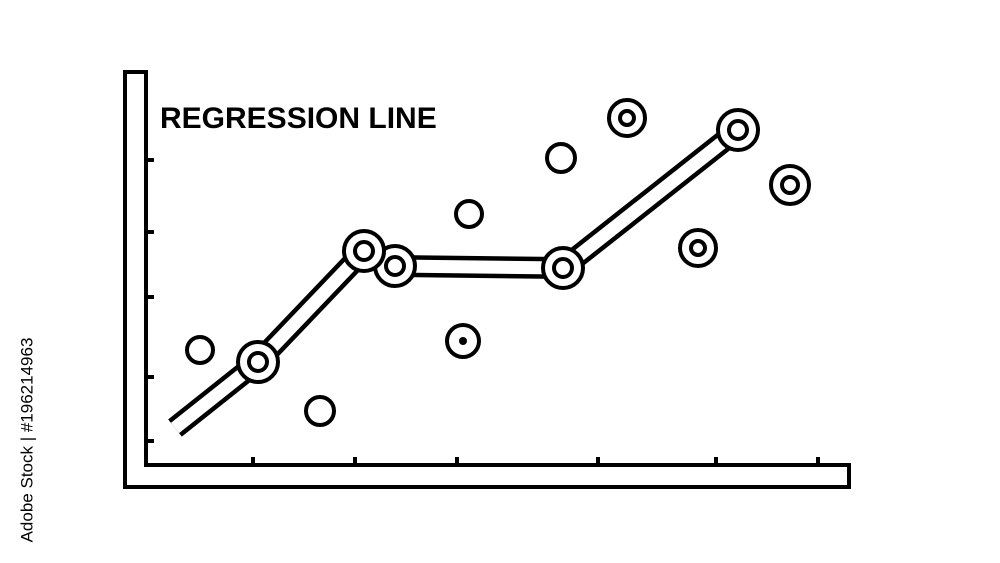 Image resolution: width=1000 pixels, height=563 pixels. I want to click on chart-title: REGRESSION LINE, so click(298, 118).